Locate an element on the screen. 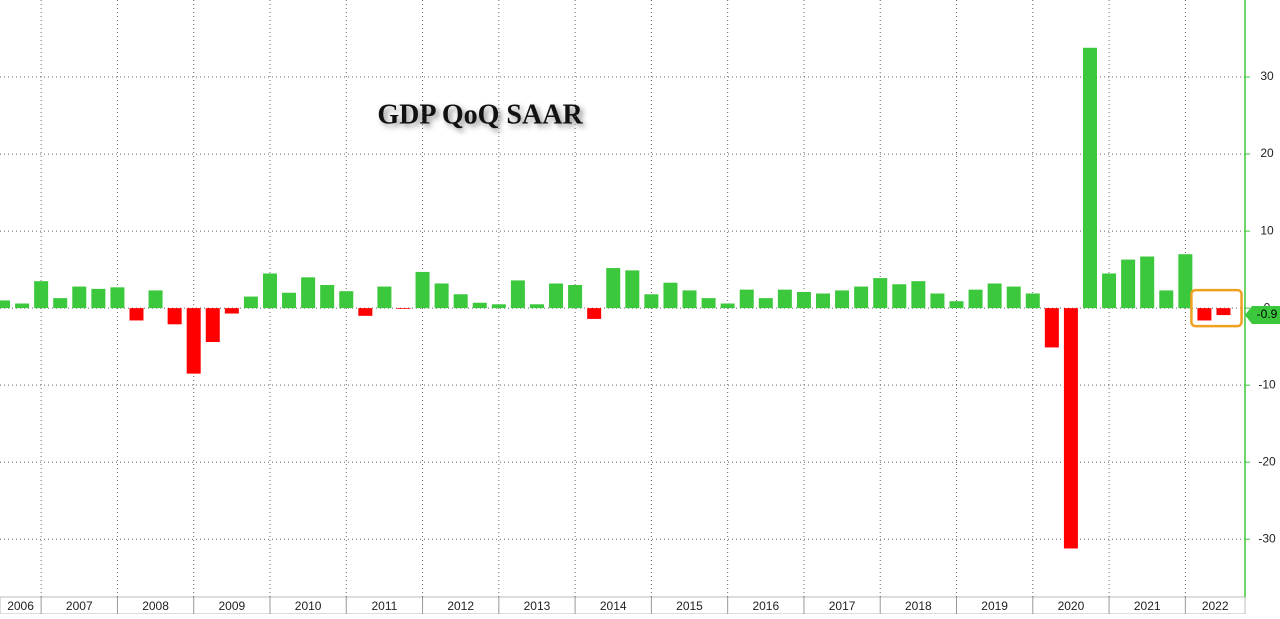 The image size is (1280, 619). x-tick-label: 2021 is located at coordinates (1147, 606).